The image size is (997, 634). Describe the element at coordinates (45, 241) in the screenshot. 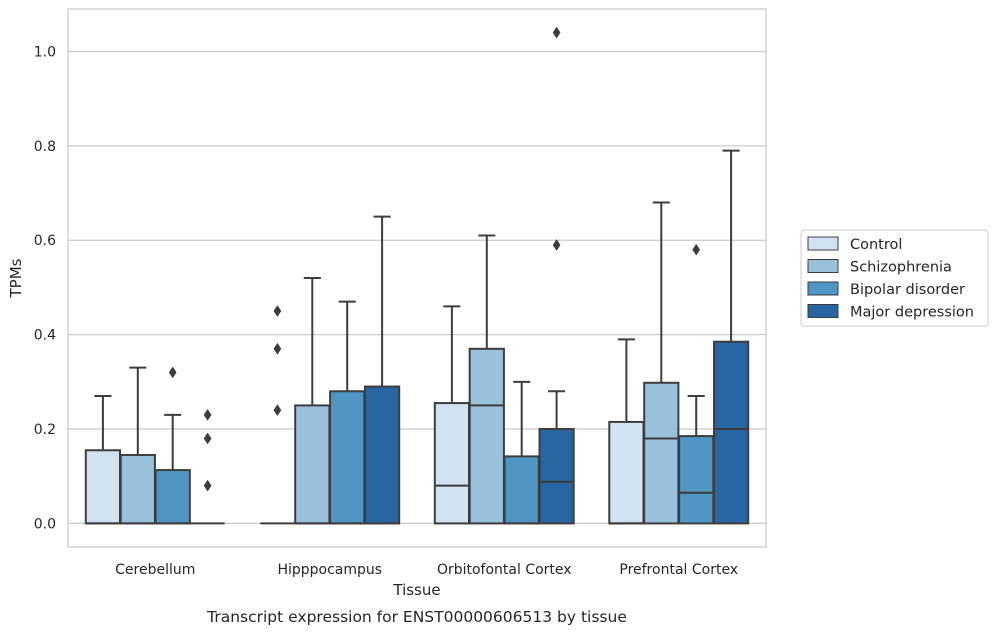

I see `y-tick-label: 0.6` at that location.